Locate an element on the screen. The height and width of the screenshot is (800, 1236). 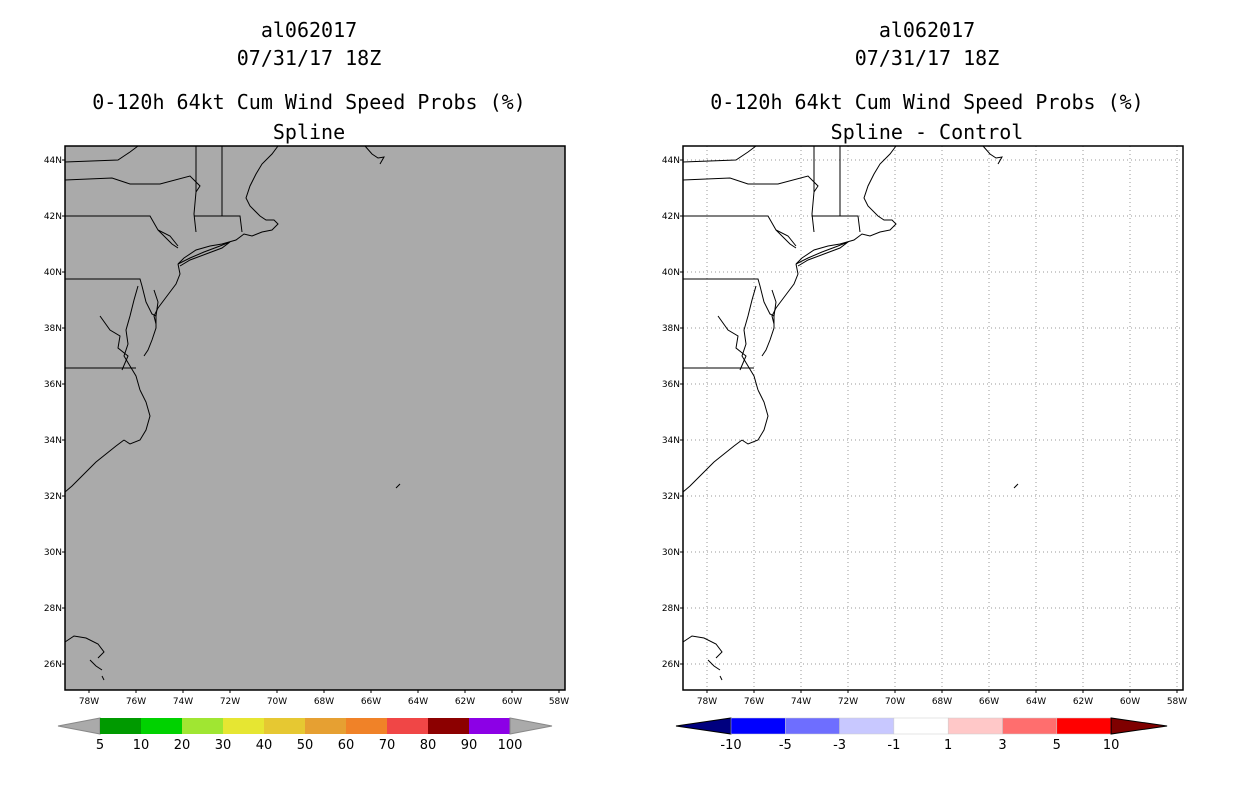
colorbar-label: 40 is located at coordinates (264, 745).